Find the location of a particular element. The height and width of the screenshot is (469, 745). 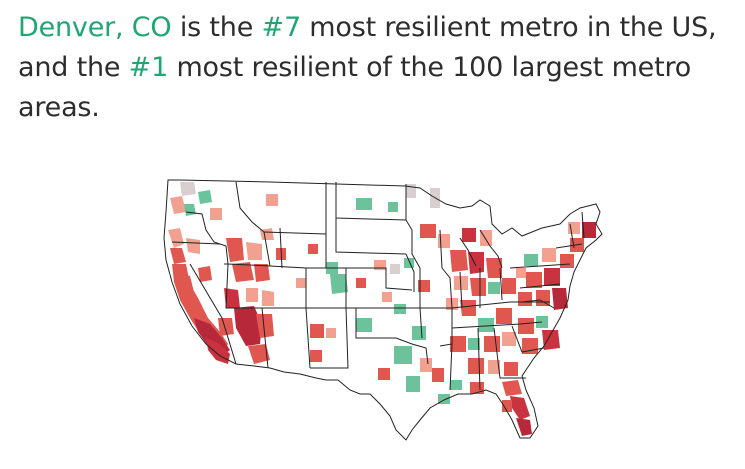

largest-metro-rank: #1 is located at coordinates (148, 67).